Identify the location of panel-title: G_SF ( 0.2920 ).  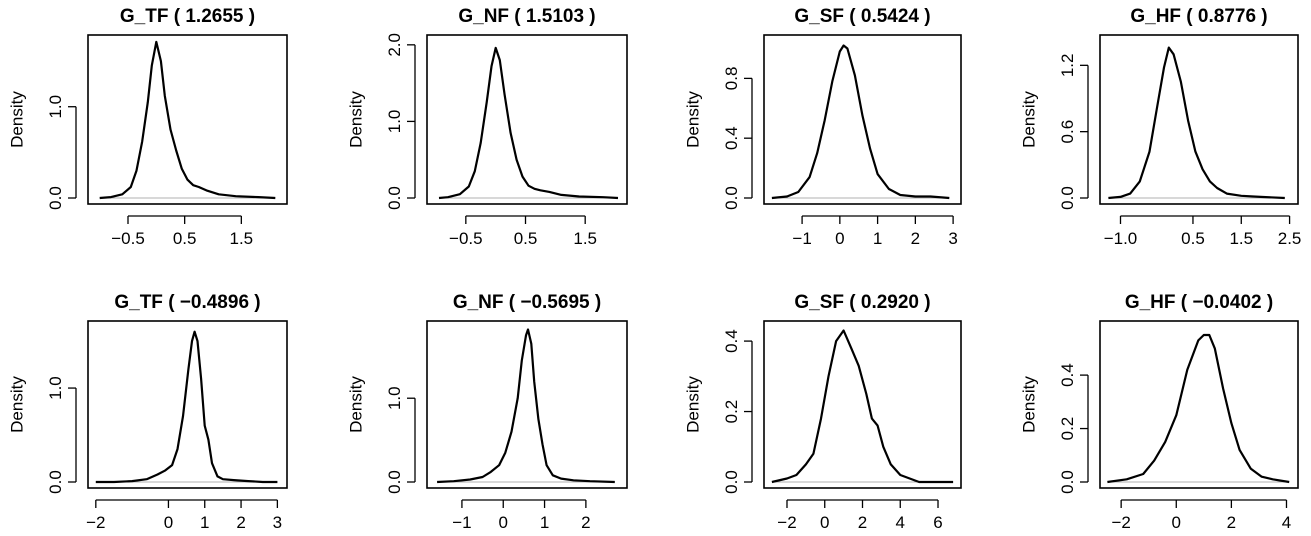
(862, 302).